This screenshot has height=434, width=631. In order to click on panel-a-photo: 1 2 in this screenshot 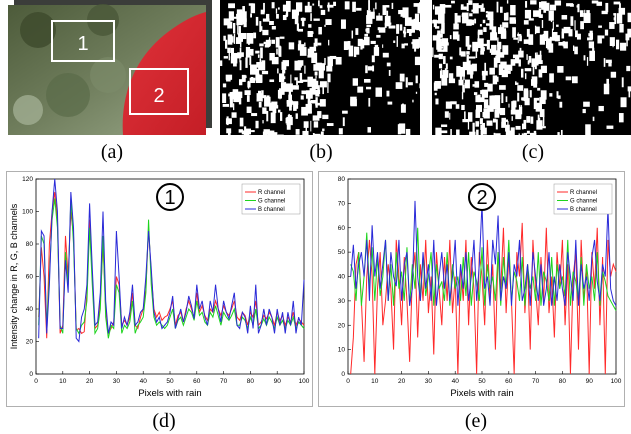, I will do `click(110, 67)`.